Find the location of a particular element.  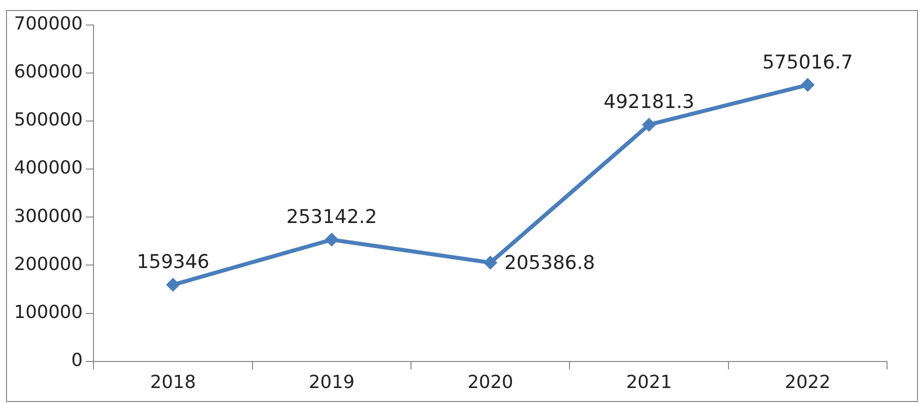

y-tick-label: 600000 is located at coordinates (48, 72).